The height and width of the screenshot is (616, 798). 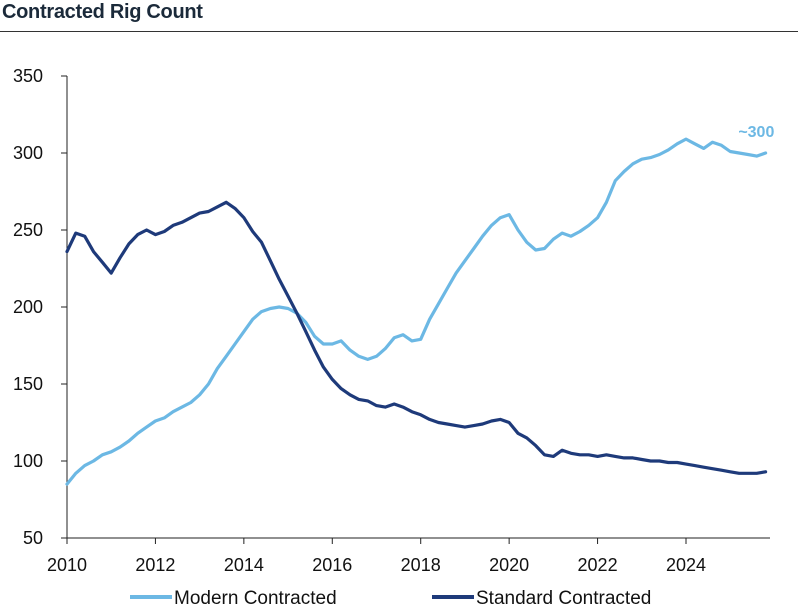 I want to click on y-tick-label: 200, so click(x=28, y=307).